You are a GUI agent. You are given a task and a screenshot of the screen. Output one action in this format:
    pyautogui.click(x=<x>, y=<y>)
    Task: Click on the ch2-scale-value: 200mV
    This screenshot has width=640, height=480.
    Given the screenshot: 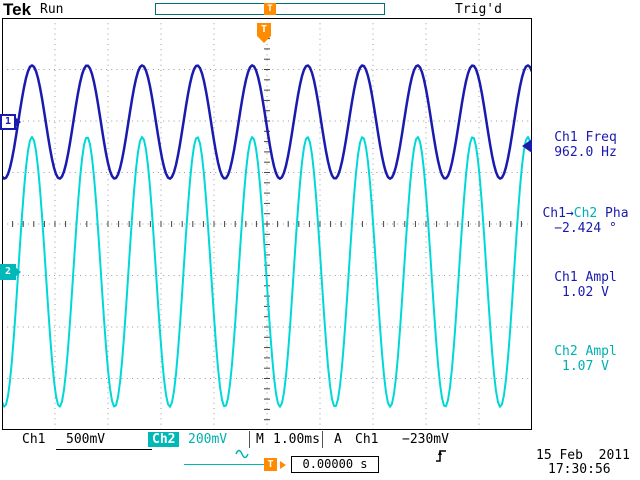 What is the action you would take?
    pyautogui.click(x=208, y=439)
    